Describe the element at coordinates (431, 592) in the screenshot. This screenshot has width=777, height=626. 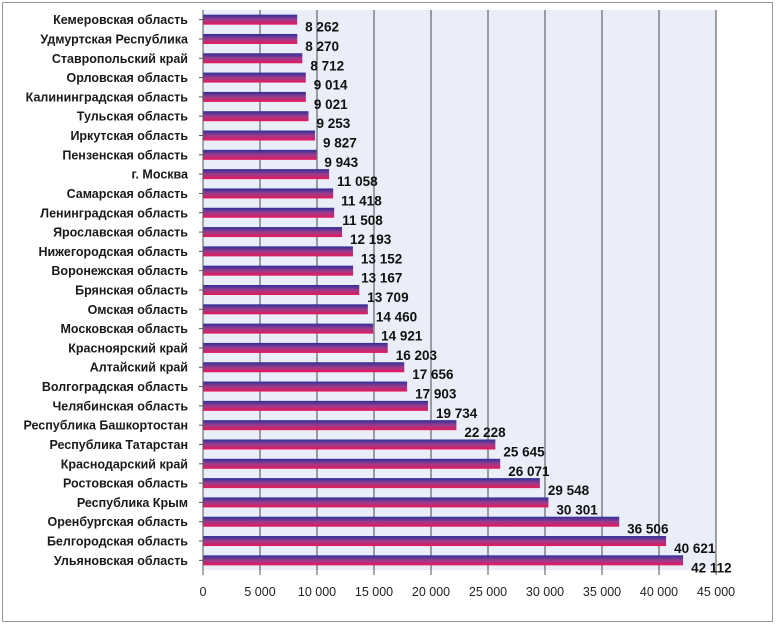
I see `x-tick-label: 20 000` at that location.